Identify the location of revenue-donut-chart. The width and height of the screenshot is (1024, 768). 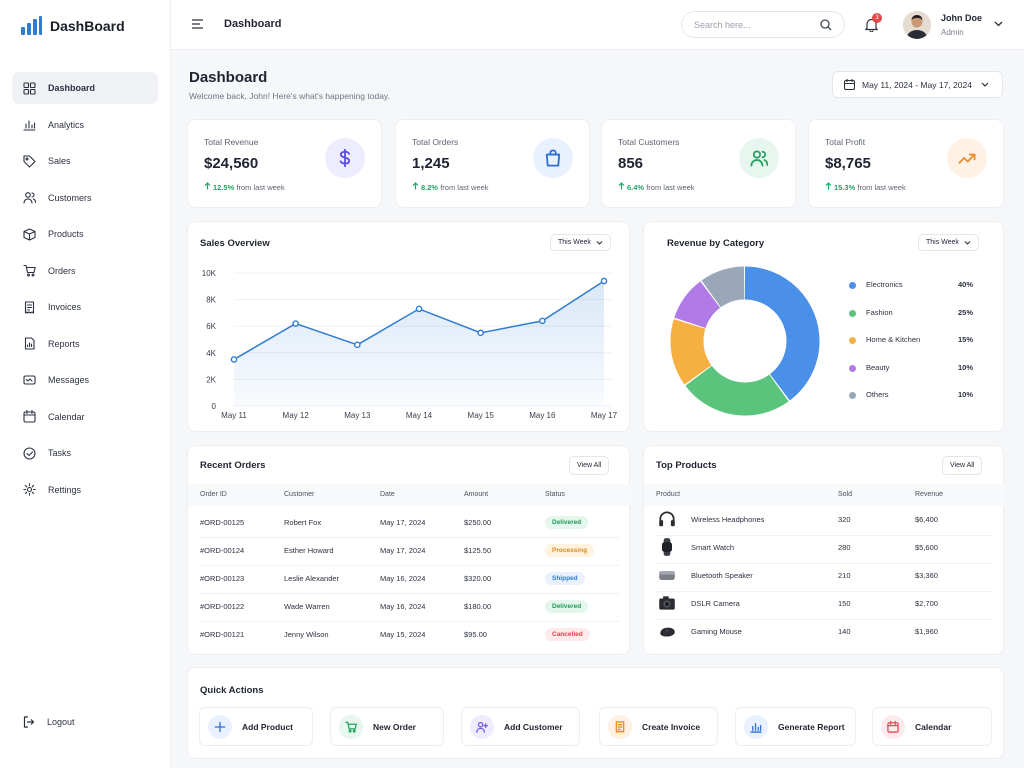
(745, 341).